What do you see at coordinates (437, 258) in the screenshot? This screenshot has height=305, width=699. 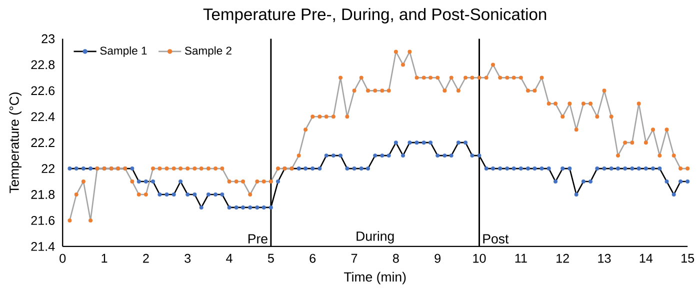 I see `x-tick-label: 9` at bounding box center [437, 258].